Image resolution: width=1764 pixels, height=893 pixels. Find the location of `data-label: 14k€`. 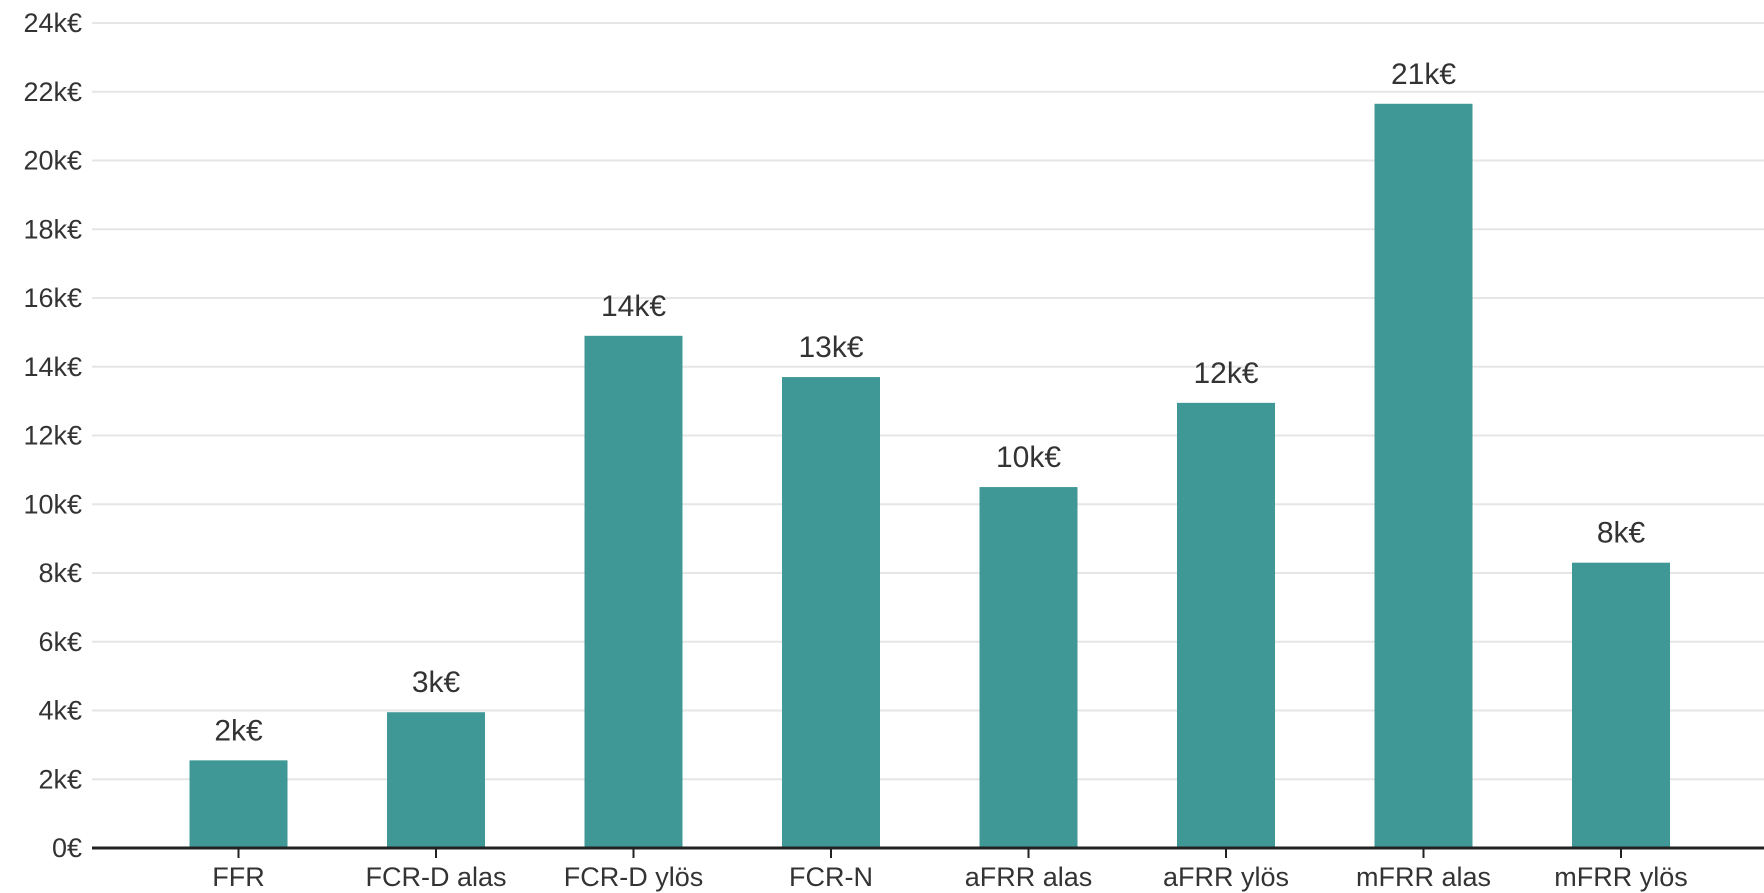

data-label: 14k€ is located at coordinates (633, 306).